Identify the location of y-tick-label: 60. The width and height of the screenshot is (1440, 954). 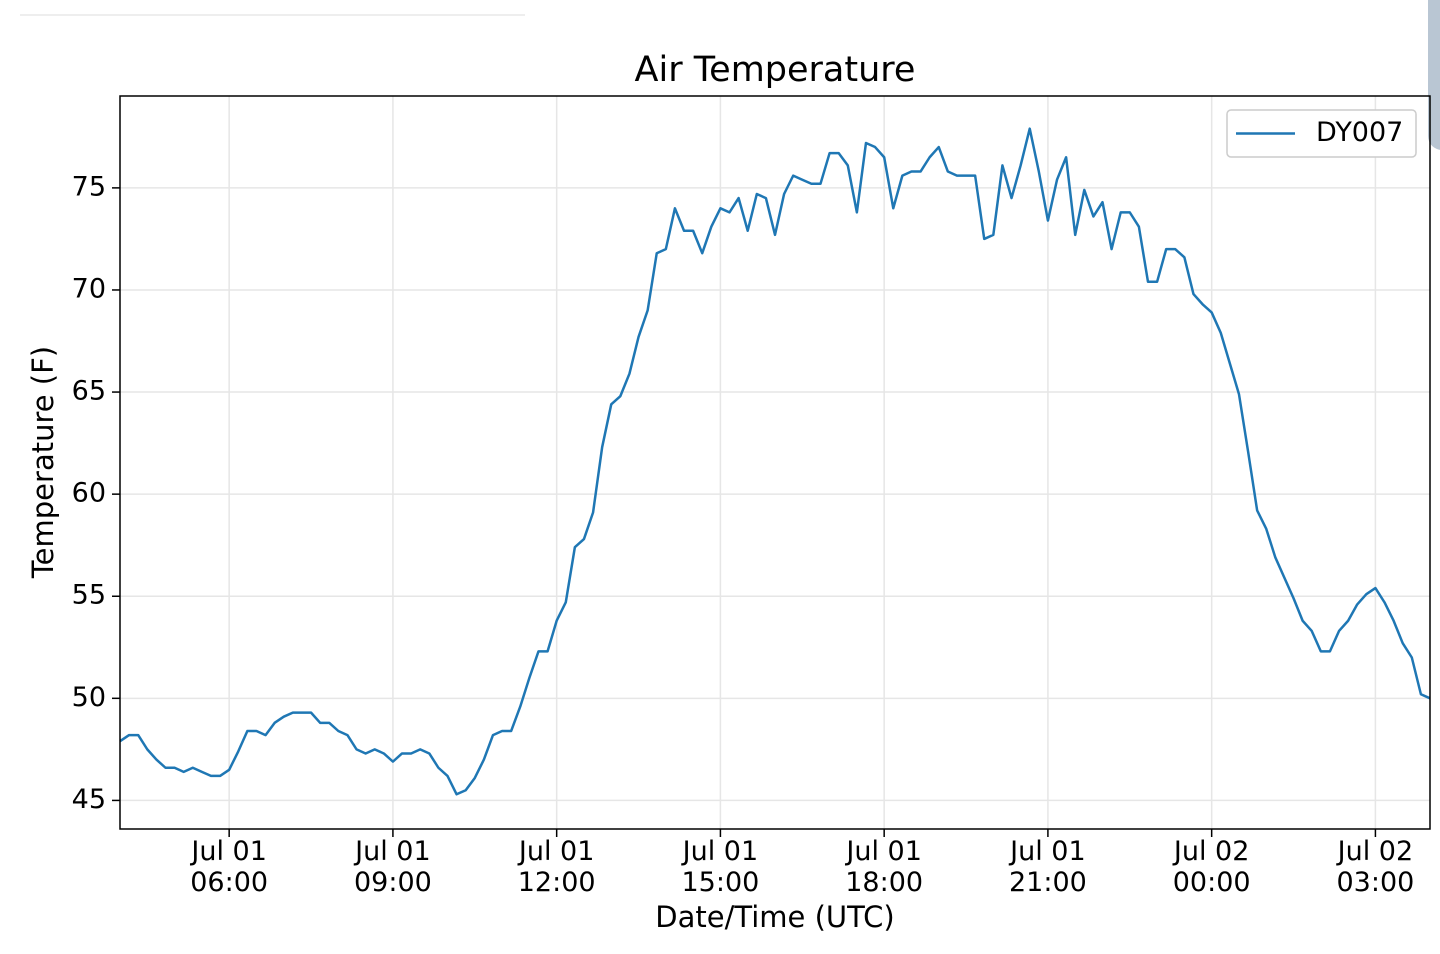
(89, 493).